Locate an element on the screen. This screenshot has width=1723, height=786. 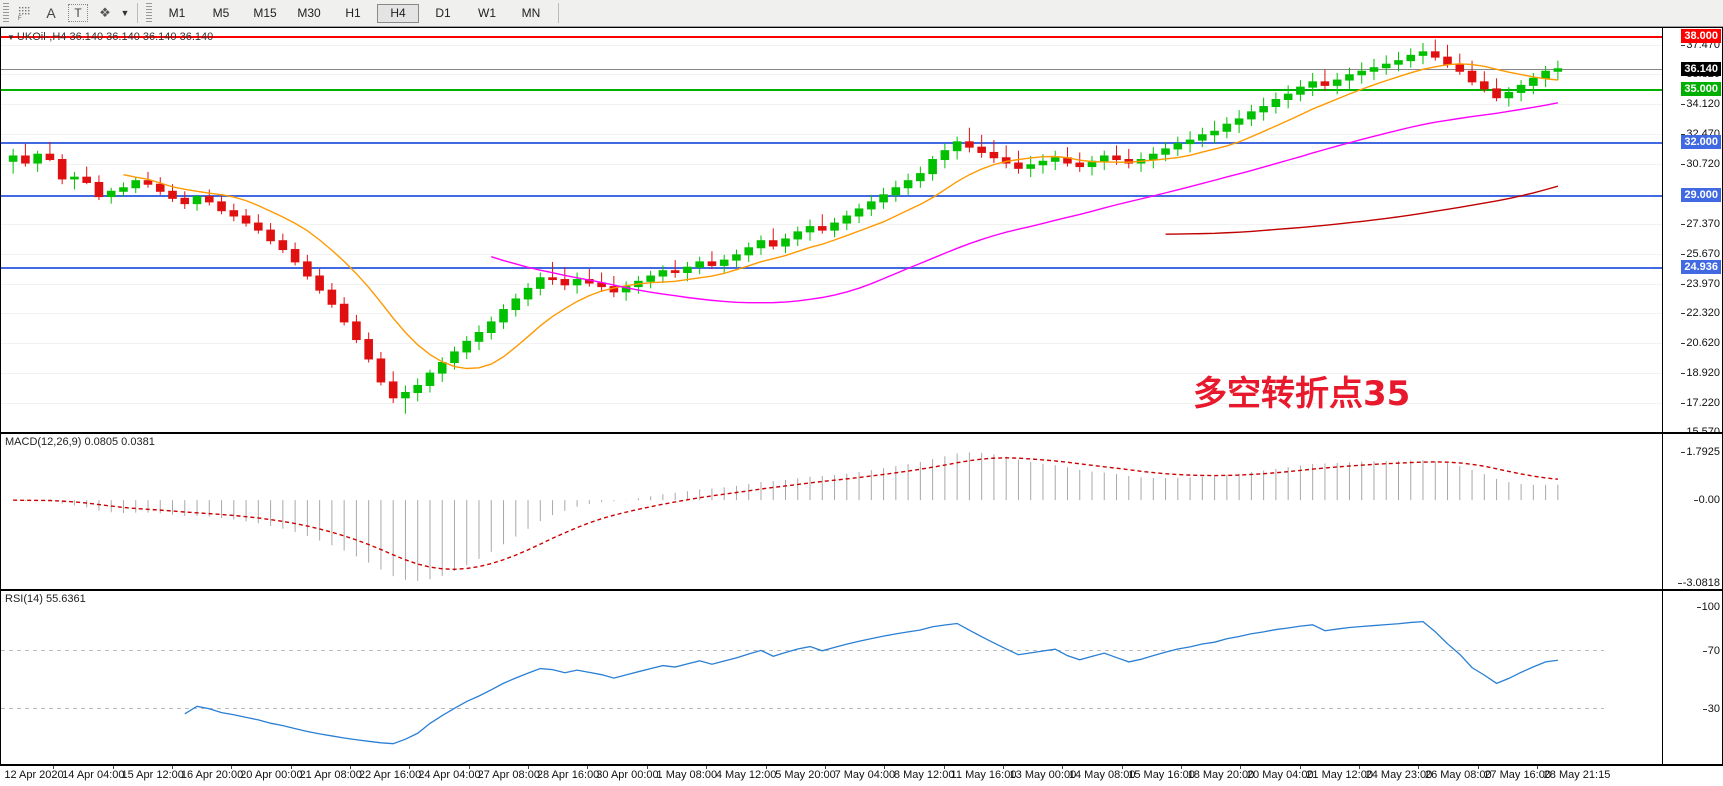
rsi-indicator-label: RSI(14) 55.6361 is located at coordinates (45, 599).